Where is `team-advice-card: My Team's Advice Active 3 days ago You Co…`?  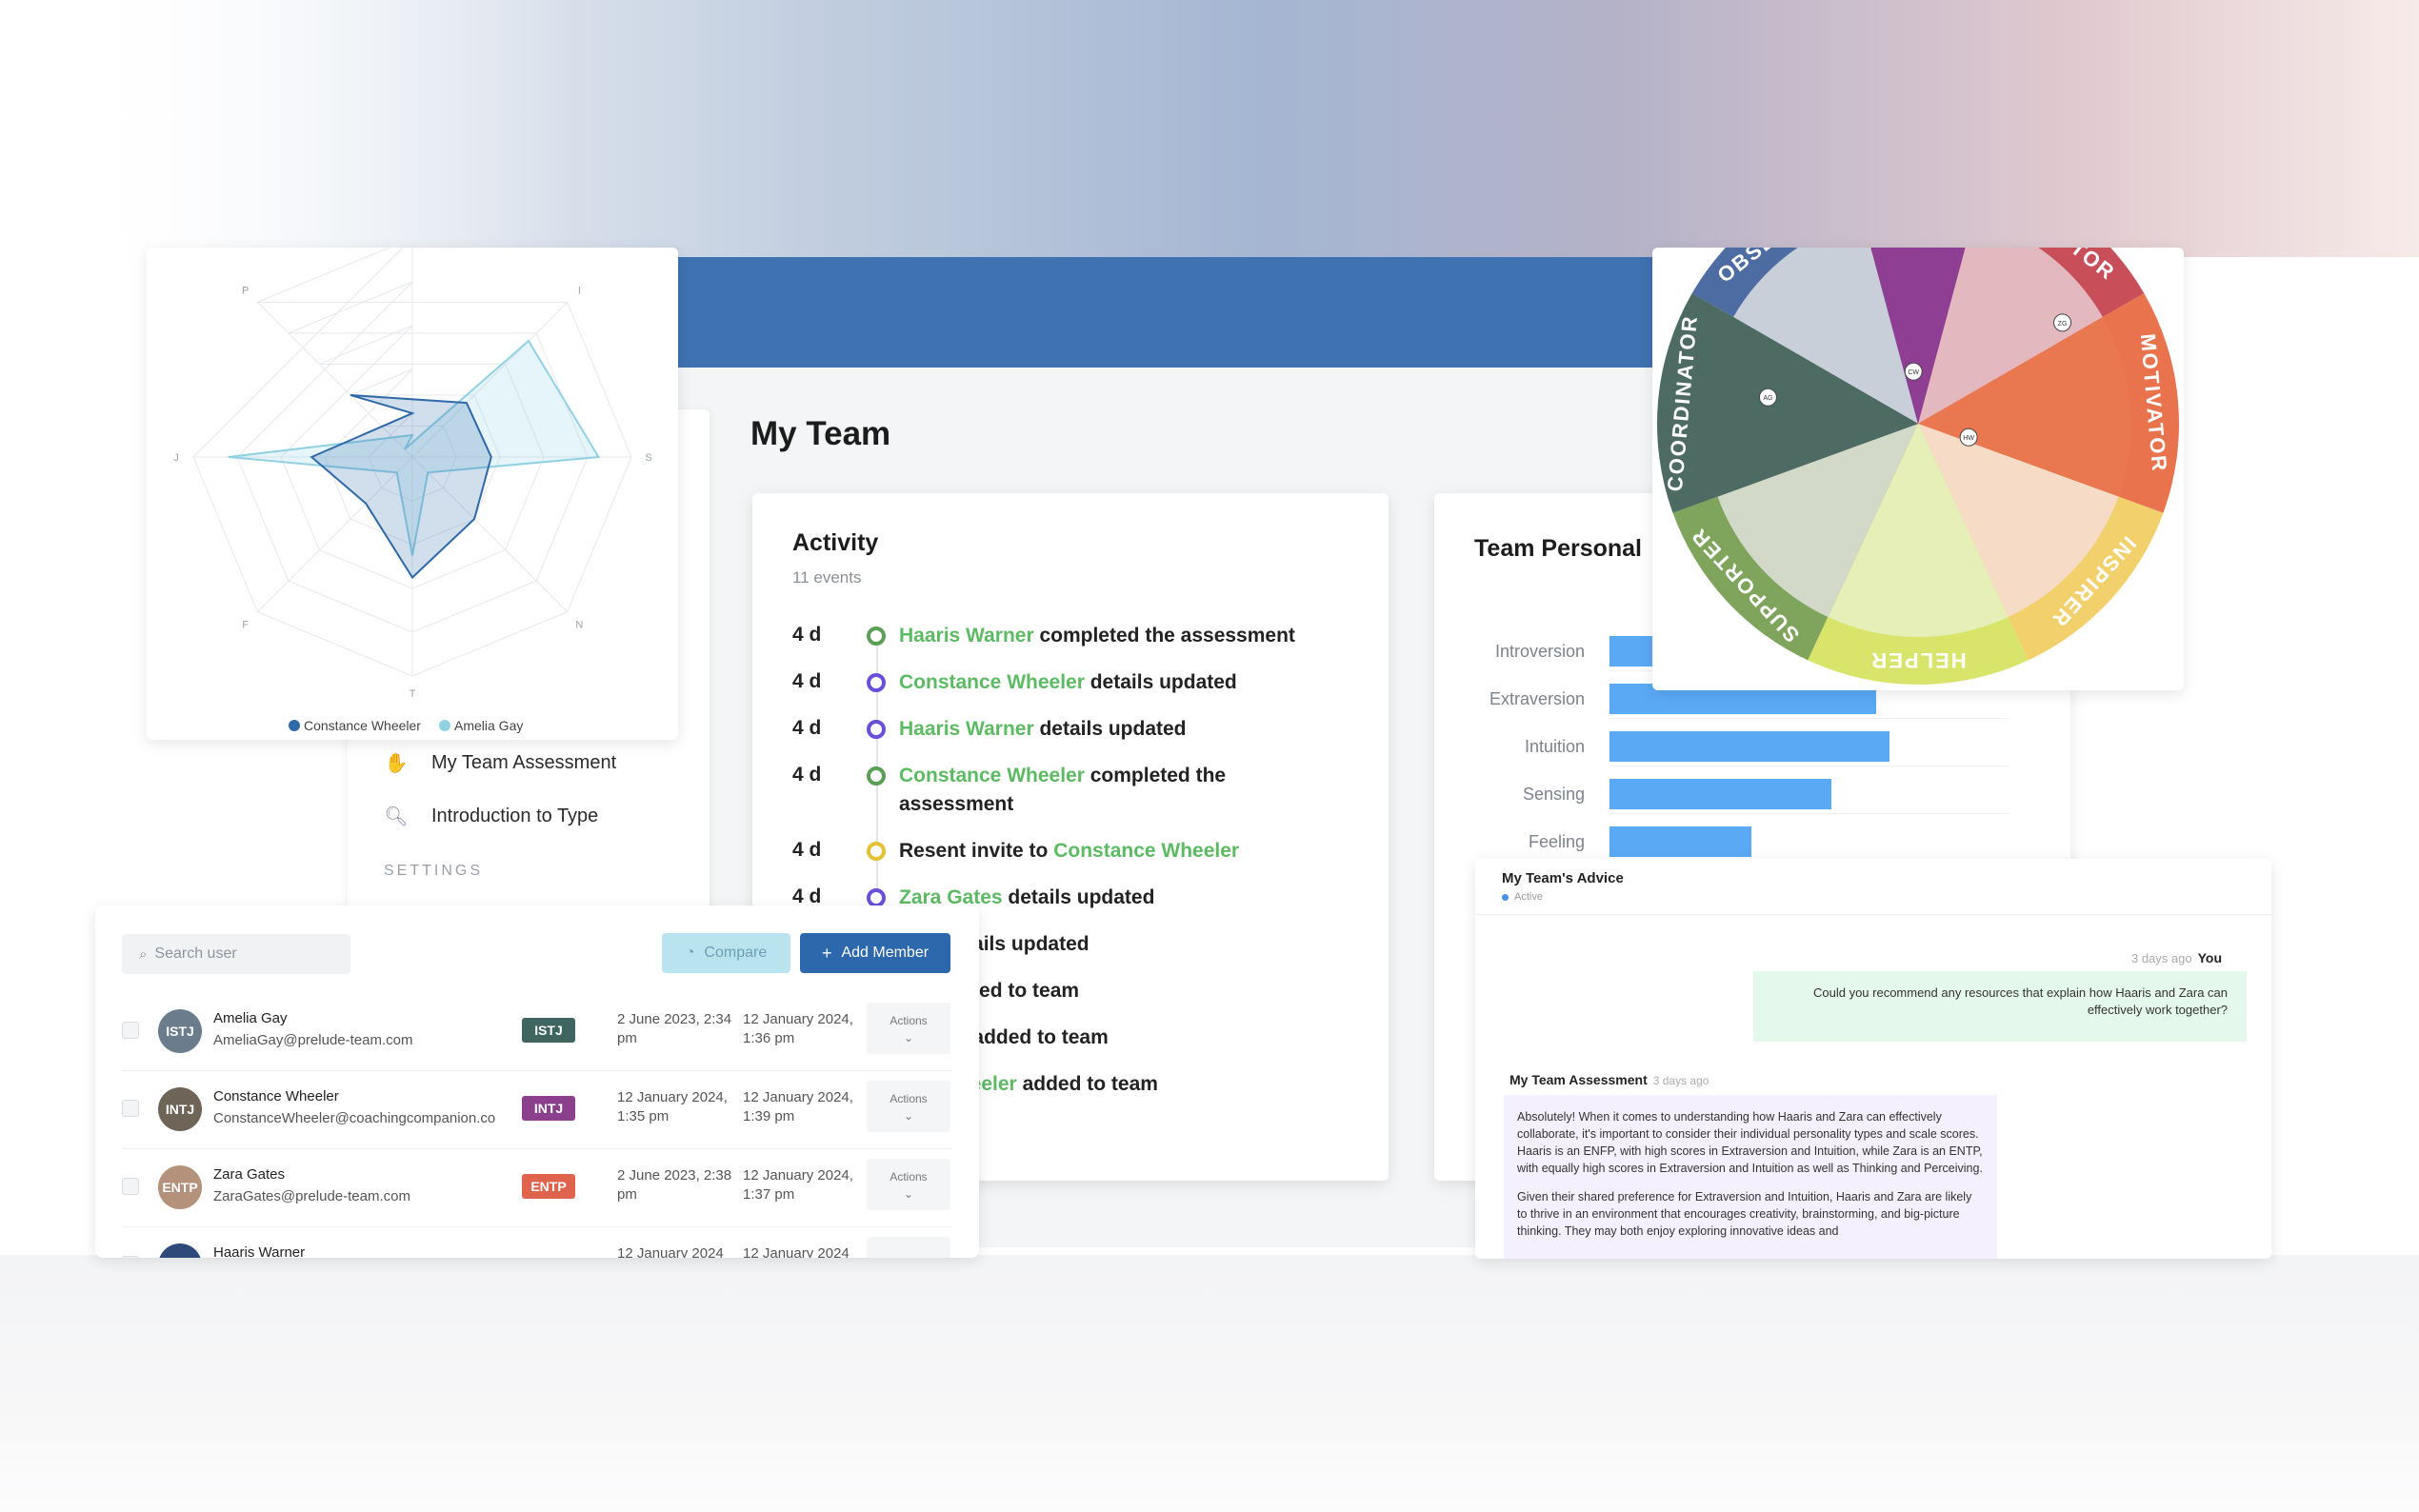
team-advice-card: My Team's Advice Active 3 days ago You Co… is located at coordinates (1873, 1059).